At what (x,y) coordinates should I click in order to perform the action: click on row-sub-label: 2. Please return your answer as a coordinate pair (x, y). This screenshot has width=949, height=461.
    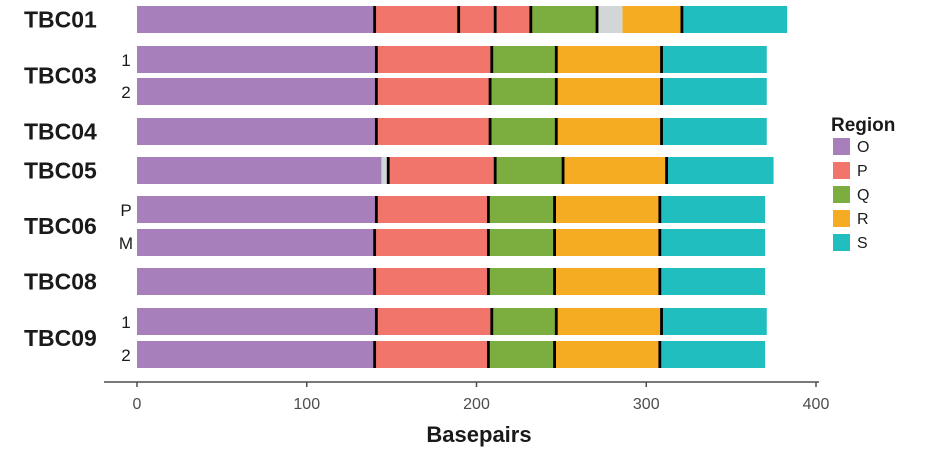
    Looking at the image, I should click on (125, 92).